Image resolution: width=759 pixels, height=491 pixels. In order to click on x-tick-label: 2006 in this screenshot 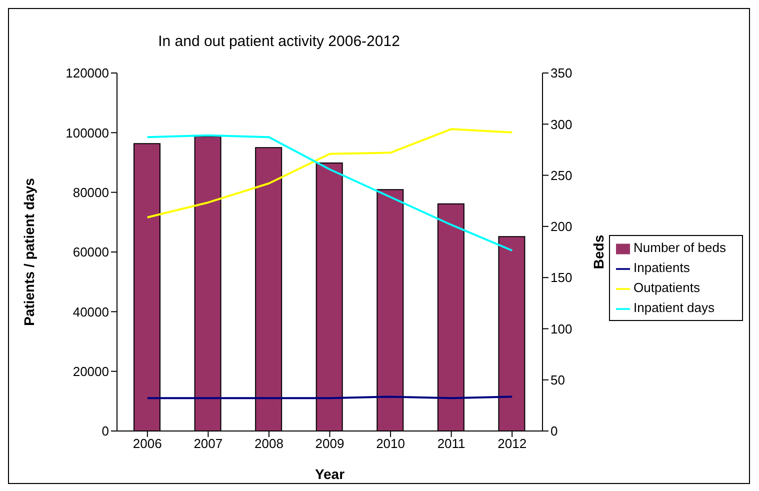, I will do `click(147, 444)`.